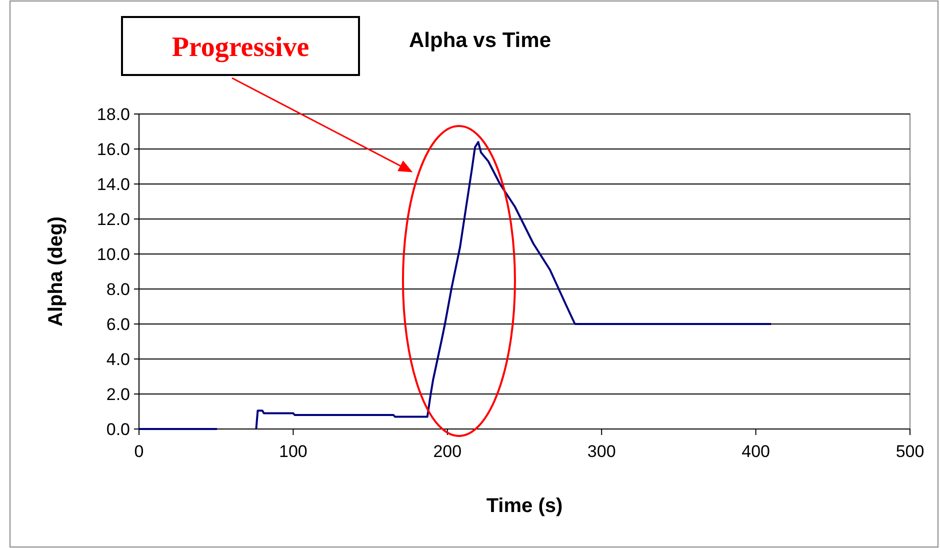 This screenshot has width=940, height=548. Describe the element at coordinates (447, 451) in the screenshot. I see `x-tick-label: 200` at that location.